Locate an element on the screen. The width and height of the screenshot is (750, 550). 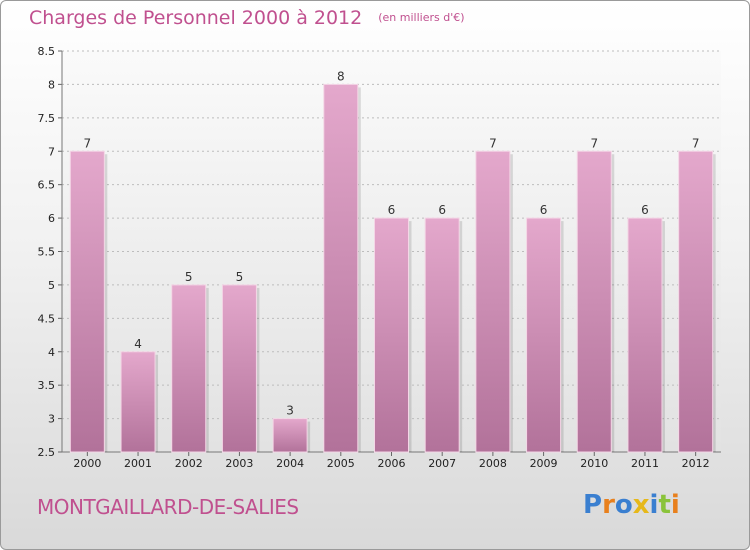
y-tick-label: 2.5 is located at coordinates (47, 452).